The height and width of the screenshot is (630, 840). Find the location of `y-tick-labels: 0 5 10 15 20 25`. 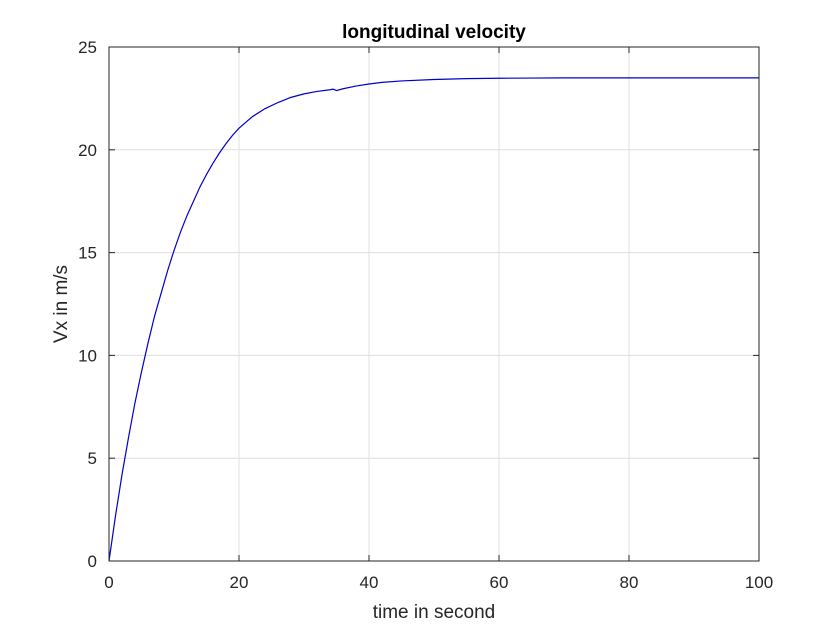

y-tick-labels: 0 5 10 15 20 25 is located at coordinates (87, 304).